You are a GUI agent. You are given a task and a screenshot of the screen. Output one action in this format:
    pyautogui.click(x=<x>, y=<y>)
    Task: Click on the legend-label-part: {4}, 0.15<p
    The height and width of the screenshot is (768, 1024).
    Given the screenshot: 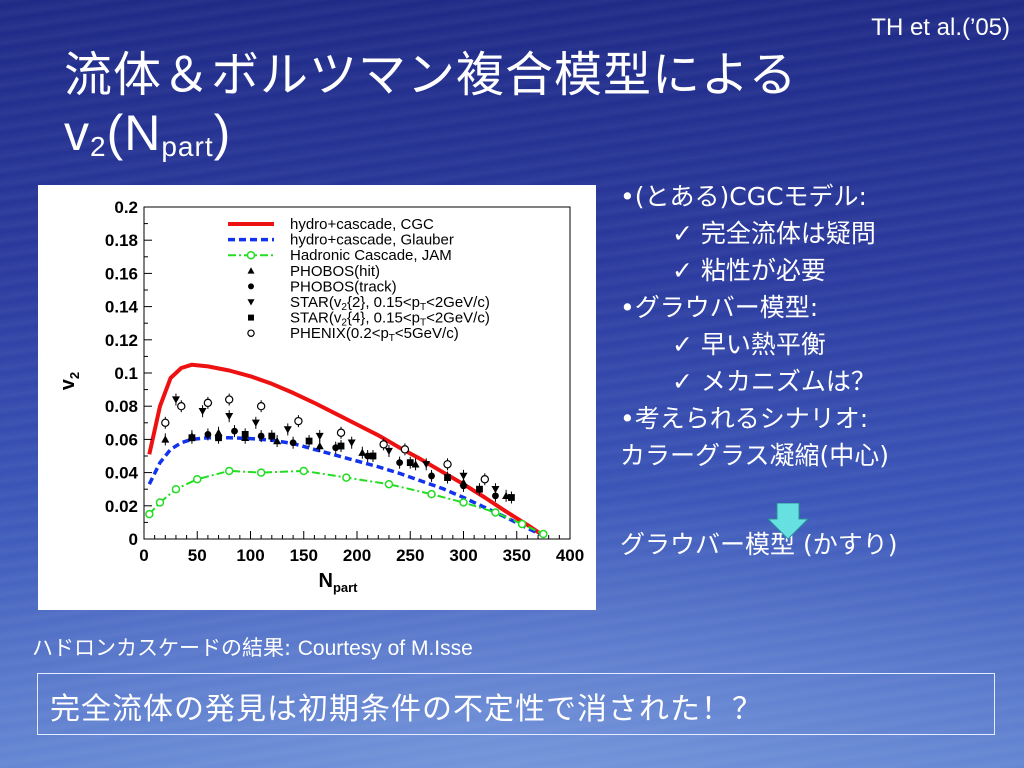 What is the action you would take?
    pyautogui.click(x=383, y=318)
    